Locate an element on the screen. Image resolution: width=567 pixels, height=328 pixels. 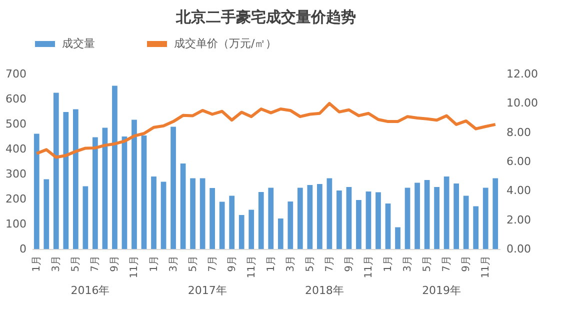
y2-tick-label: 8.00 is located at coordinates (518, 132).